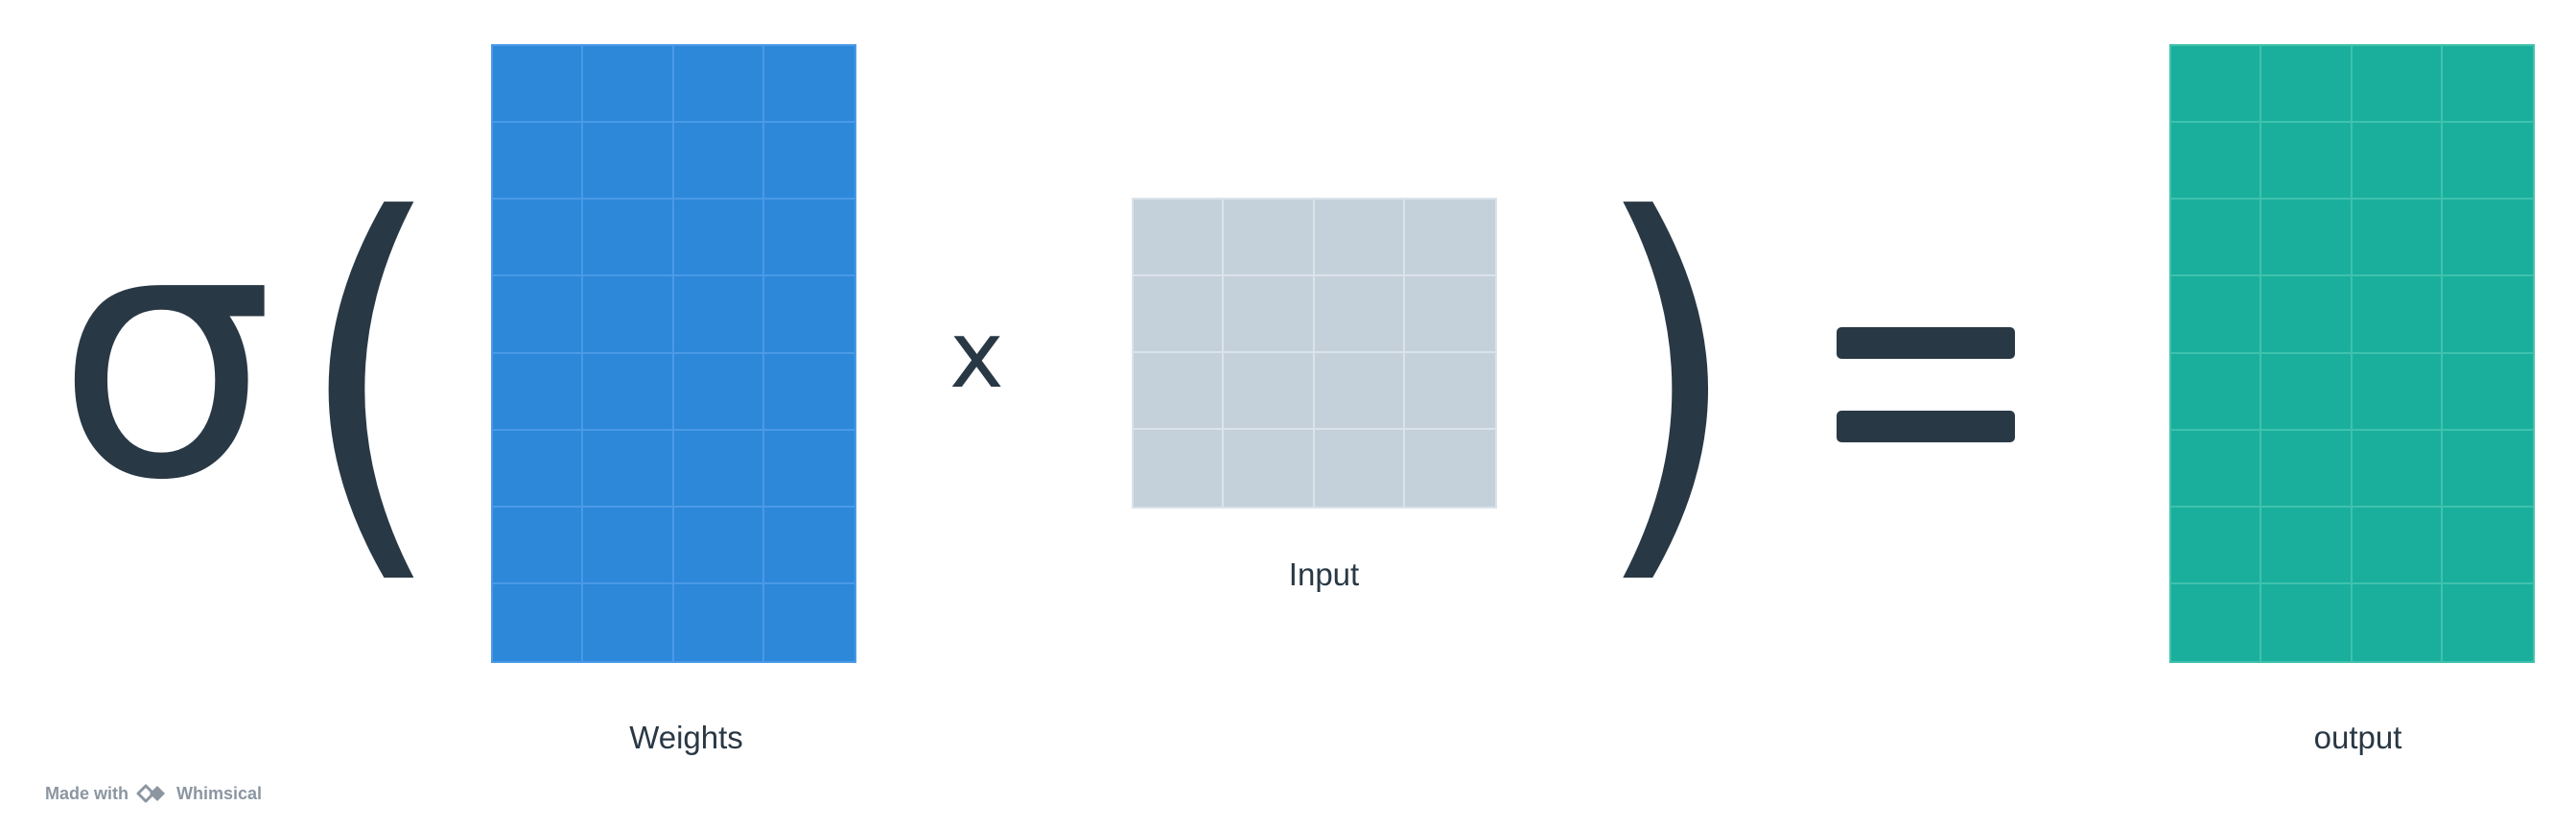  Describe the element at coordinates (87, 793) in the screenshot. I see `made-with-text: Made with` at that location.